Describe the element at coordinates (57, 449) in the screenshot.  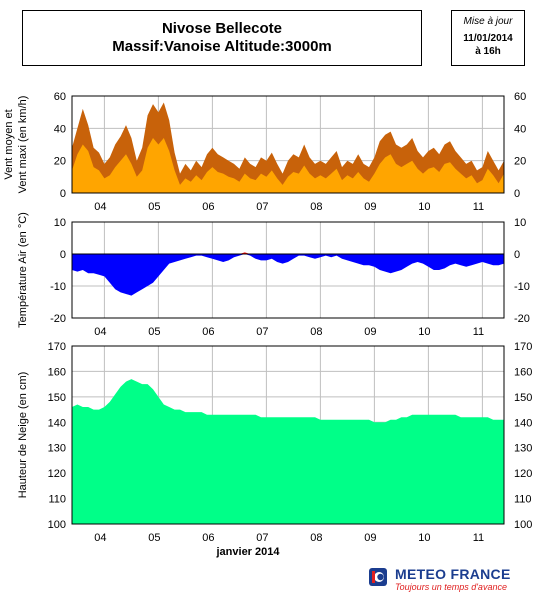
I see `snow-ytick-label: 130` at that location.